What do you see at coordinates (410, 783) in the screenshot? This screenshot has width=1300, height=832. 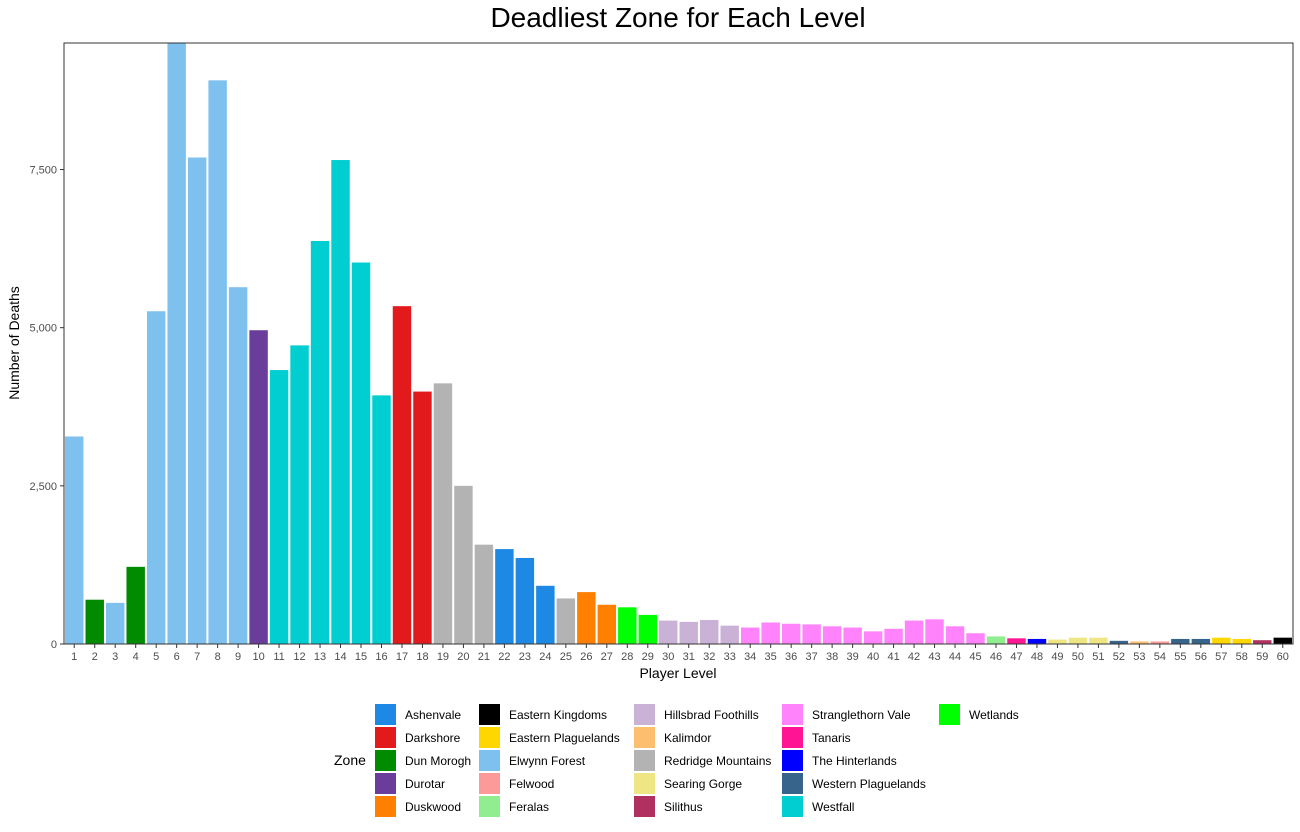 I see `legend-item: Durotar` at bounding box center [410, 783].